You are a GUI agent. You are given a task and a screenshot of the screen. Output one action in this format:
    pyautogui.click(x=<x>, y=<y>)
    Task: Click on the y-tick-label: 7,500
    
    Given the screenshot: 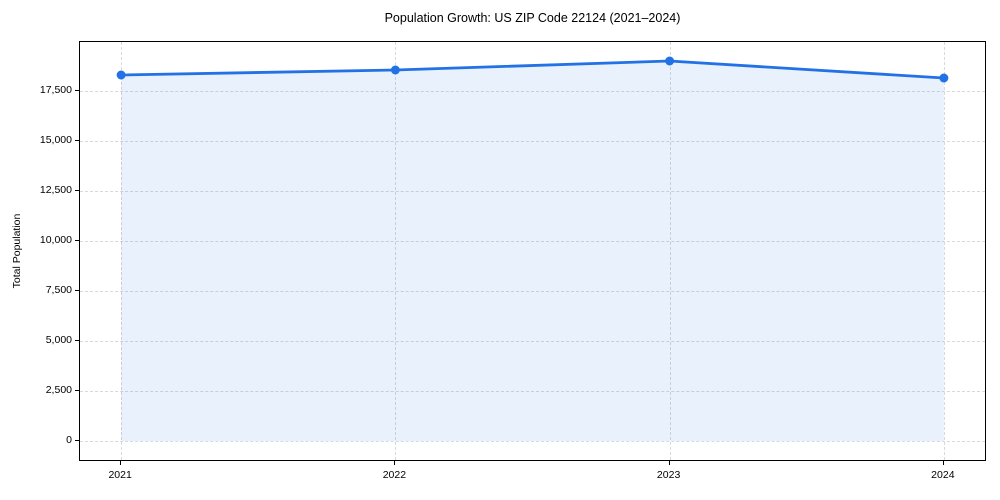 What is the action you would take?
    pyautogui.click(x=58, y=290)
    